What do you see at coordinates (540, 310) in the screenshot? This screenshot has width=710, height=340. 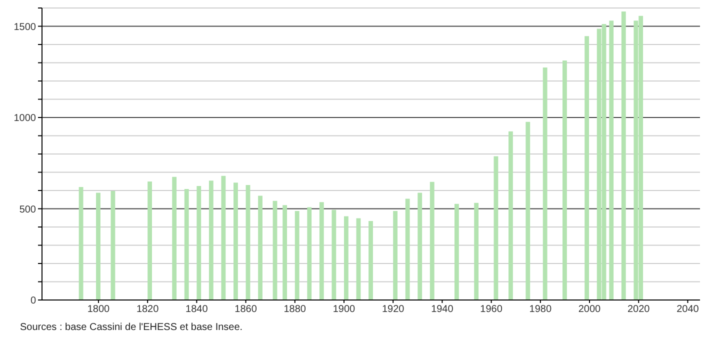 I see `x-tick-label: 1980` at bounding box center [540, 310].